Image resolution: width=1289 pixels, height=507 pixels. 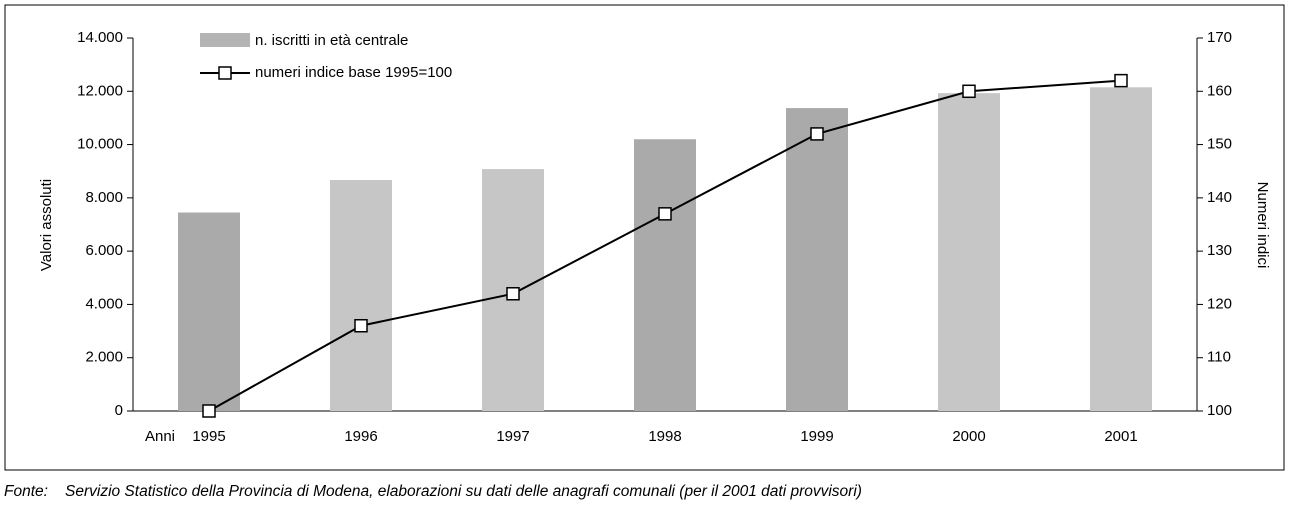 I want to click on y2-tick-label: 120, so click(x=1219, y=303).